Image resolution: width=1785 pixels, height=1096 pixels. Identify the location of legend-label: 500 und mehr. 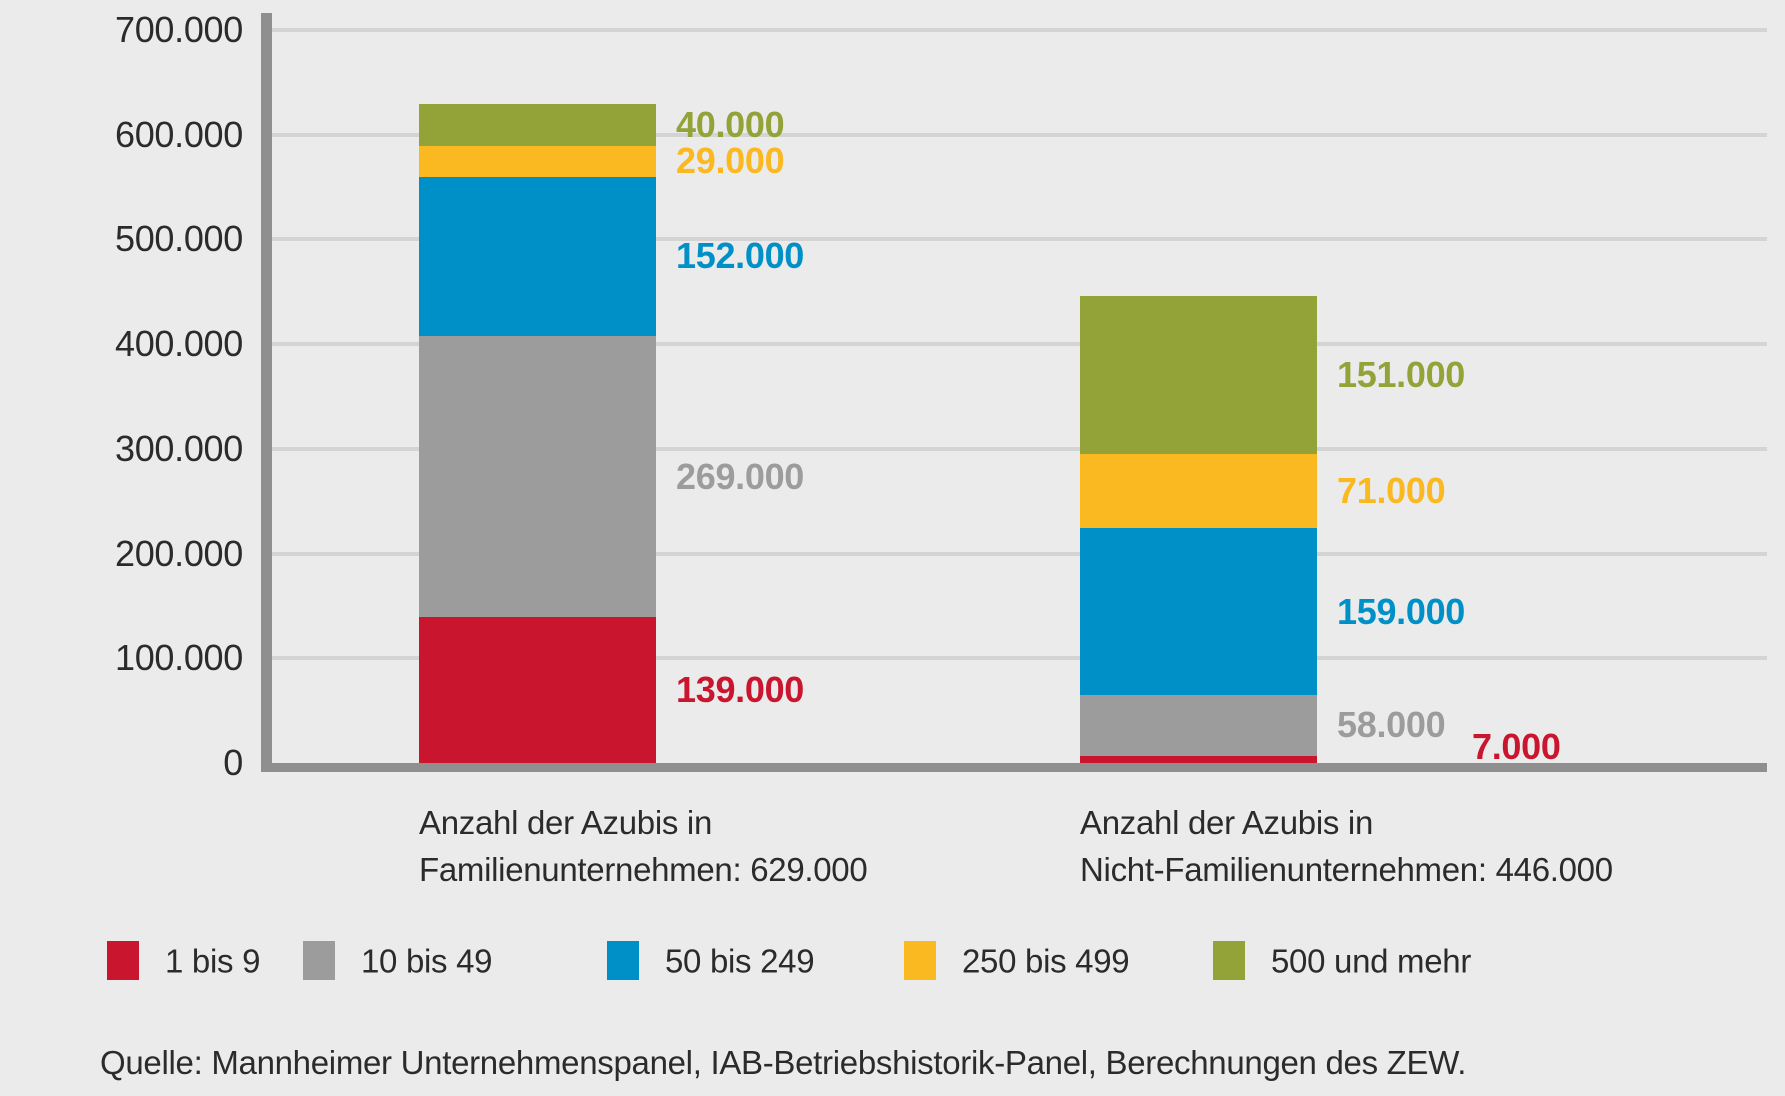
(1371, 960).